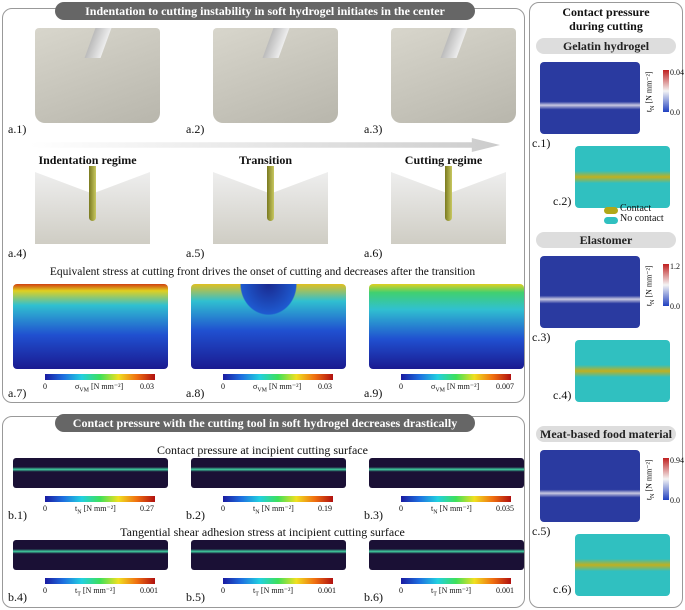 This screenshot has width=685, height=610. What do you see at coordinates (636, 208) in the screenshot?
I see `legend-label: Contact` at bounding box center [636, 208].